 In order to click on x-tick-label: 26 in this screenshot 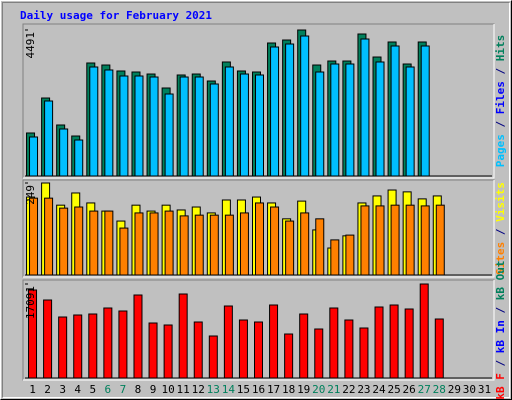, I will do `click(409, 389)`.